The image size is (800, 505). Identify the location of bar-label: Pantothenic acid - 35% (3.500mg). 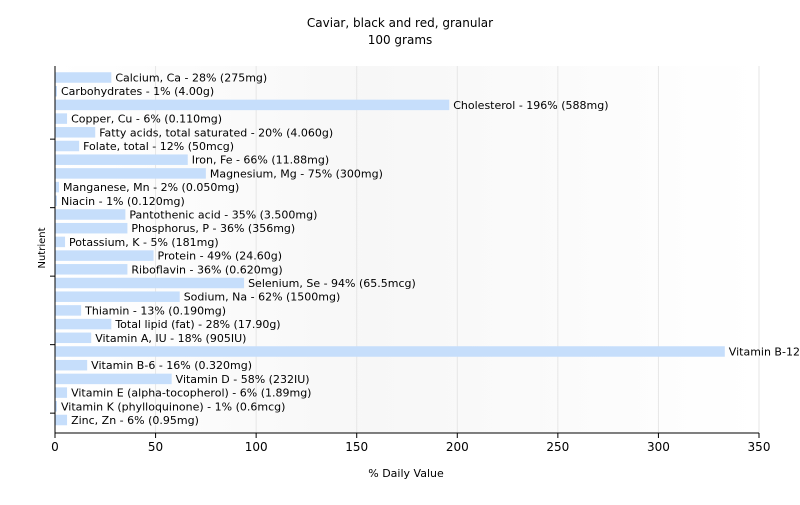
(223, 215).